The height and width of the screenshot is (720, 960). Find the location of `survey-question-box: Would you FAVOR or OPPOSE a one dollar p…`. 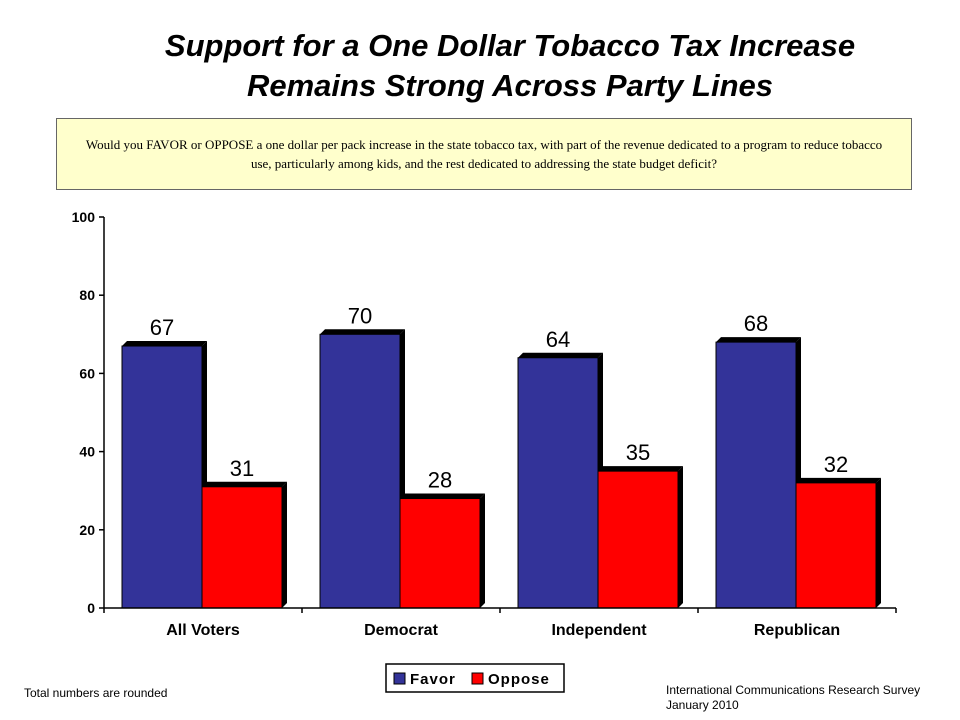

survey-question-box: Would you FAVOR or OPPOSE a one dollar p… is located at coordinates (484, 154).